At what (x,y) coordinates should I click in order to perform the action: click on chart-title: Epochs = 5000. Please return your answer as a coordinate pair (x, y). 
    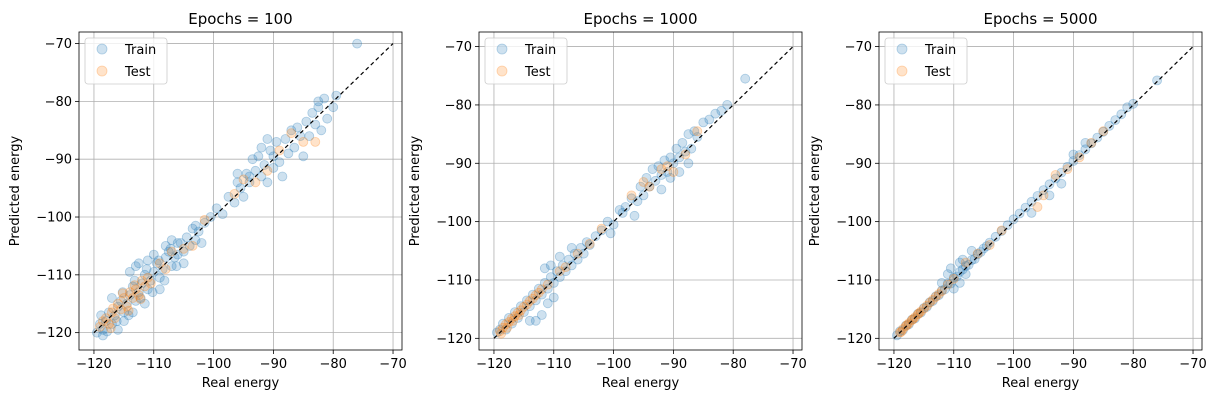
    Looking at the image, I should click on (1040, 19).